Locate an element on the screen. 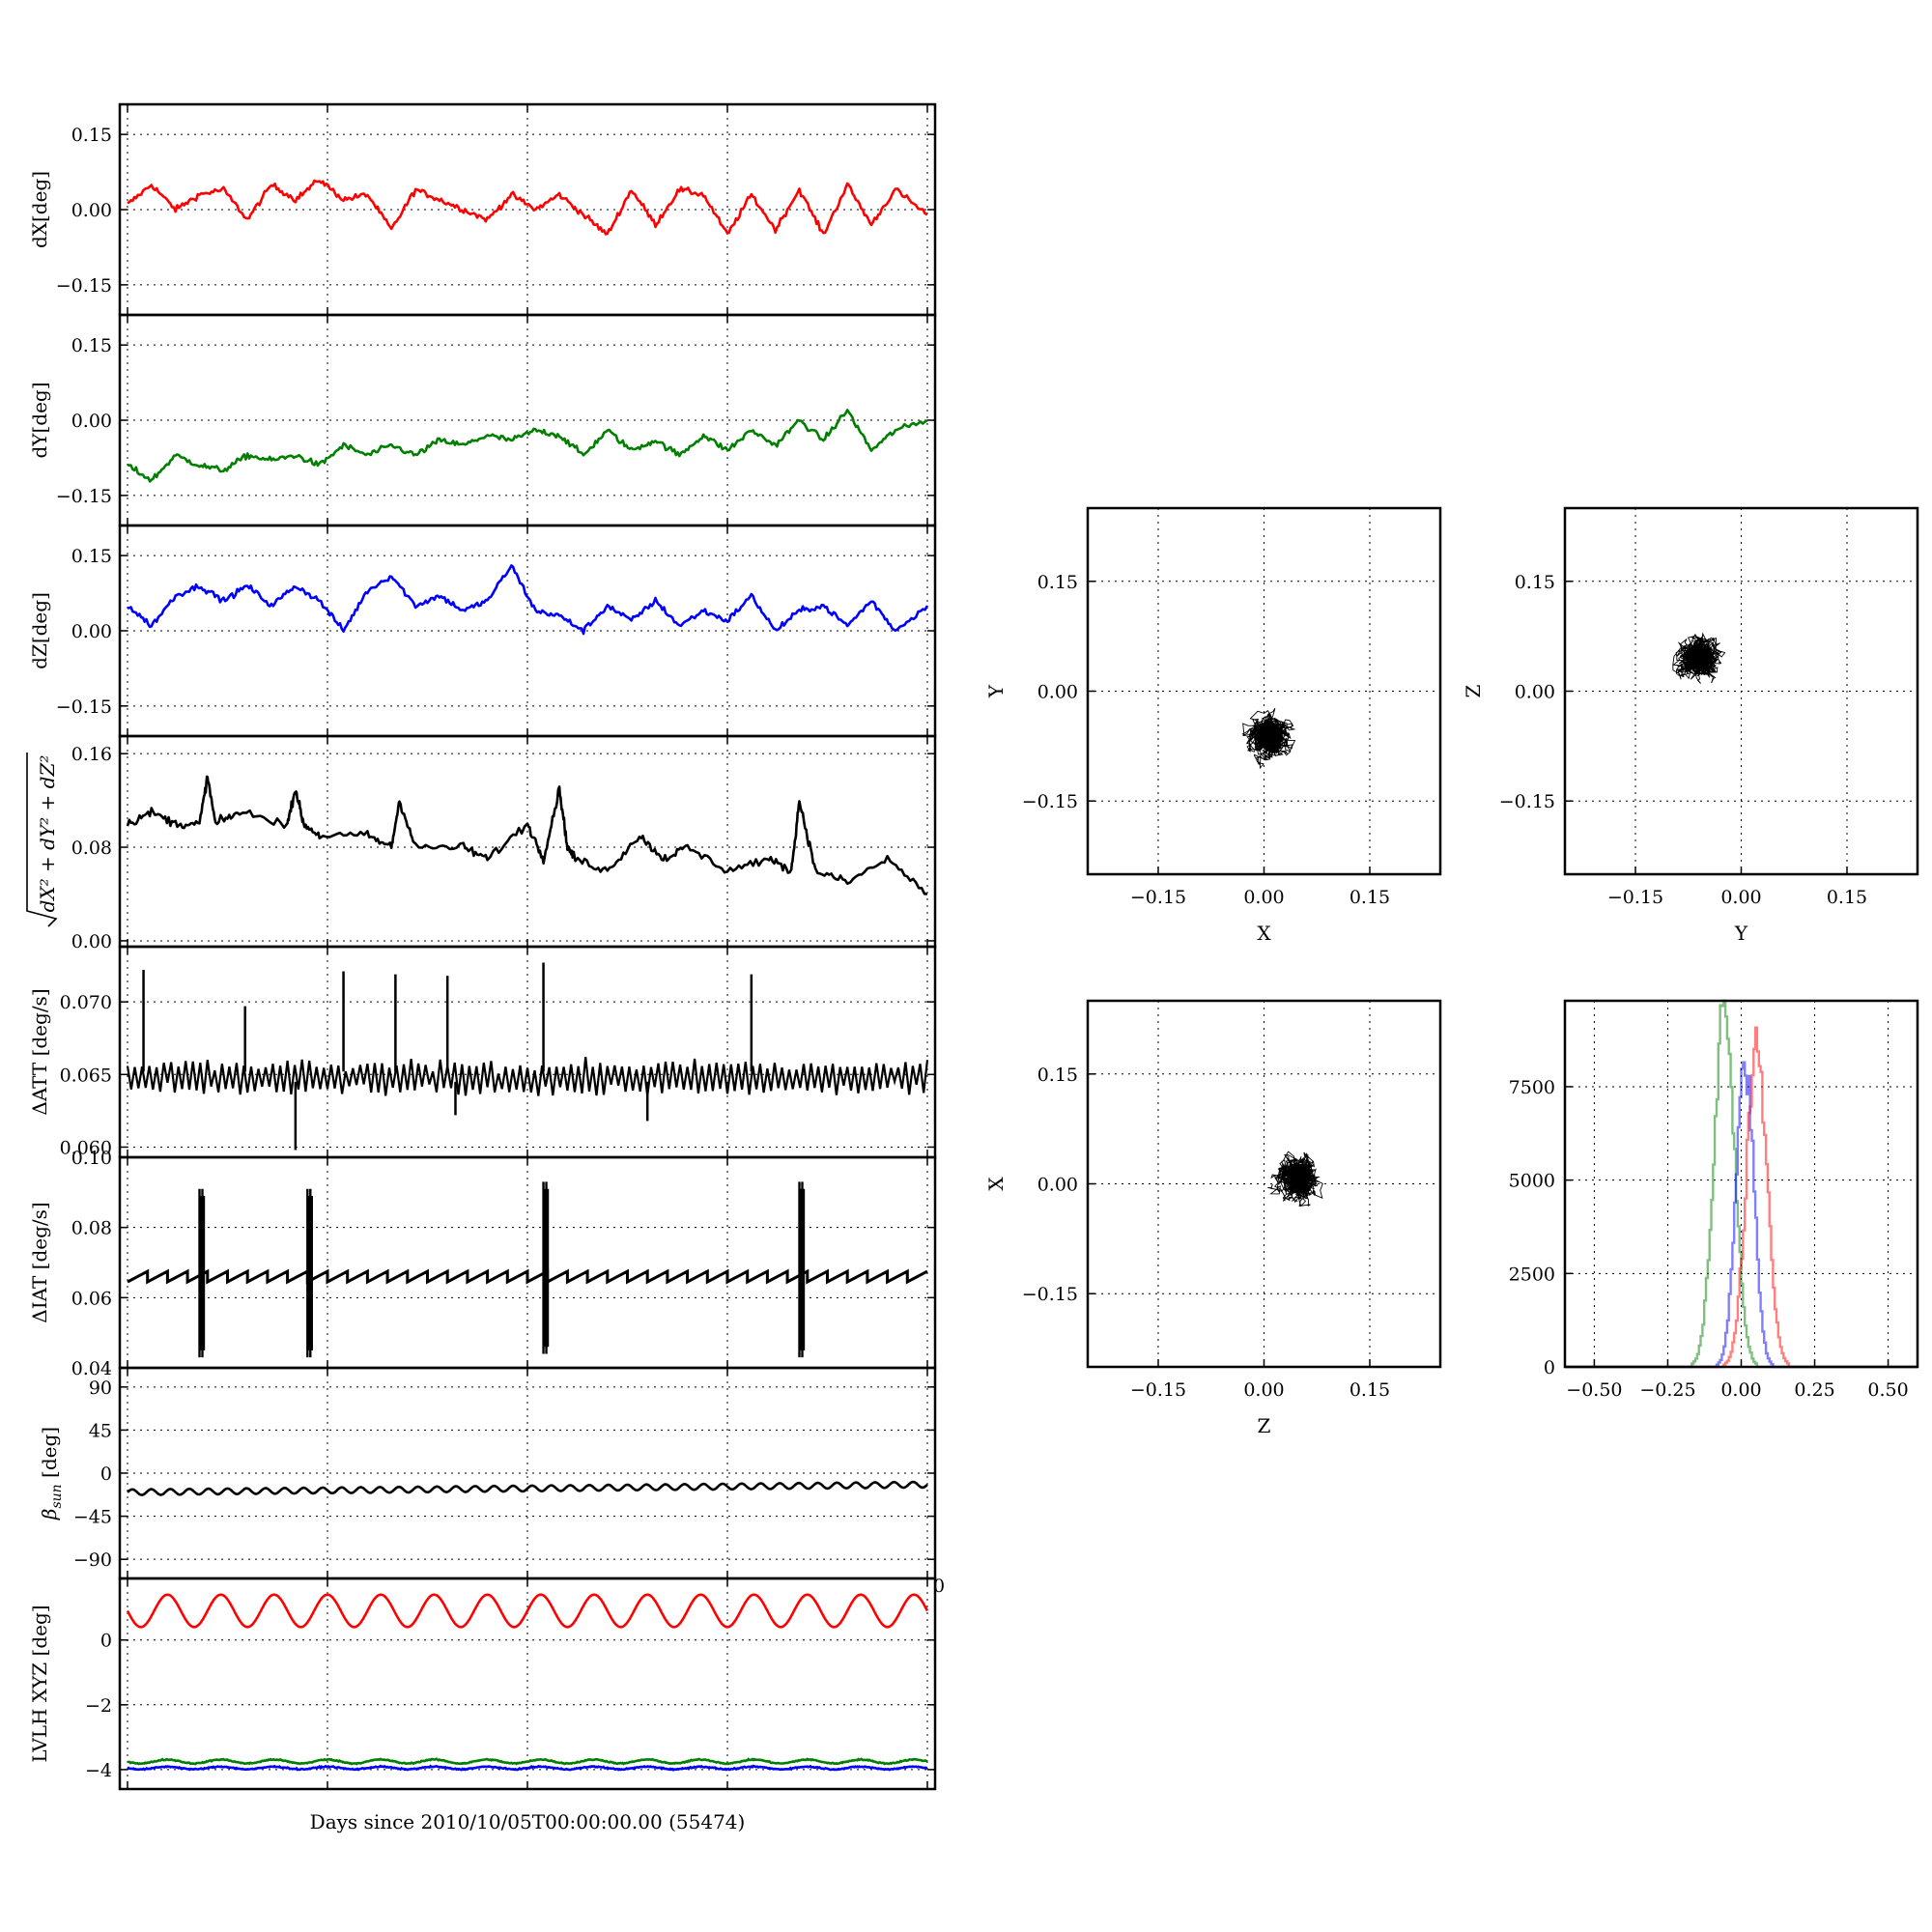  y-axis-label: Y is located at coordinates (996, 691).